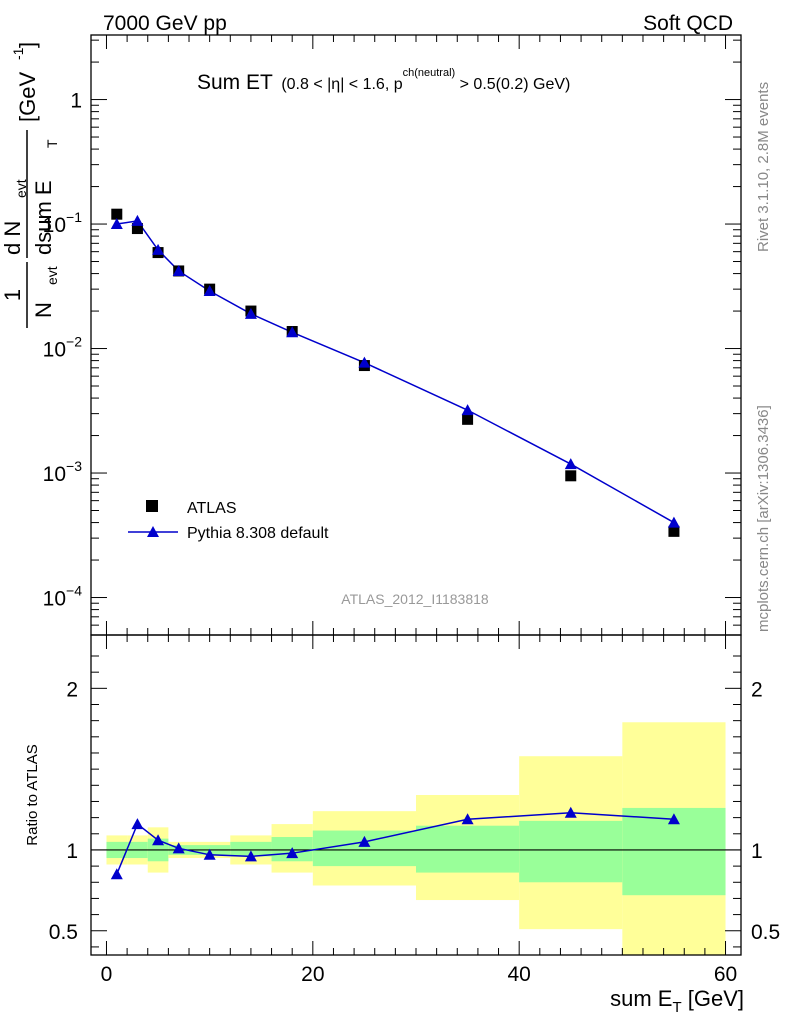  Describe the element at coordinates (512, 84) in the screenshot. I see `title-cut-c: > 0.5(0.2) GeV)` at that location.